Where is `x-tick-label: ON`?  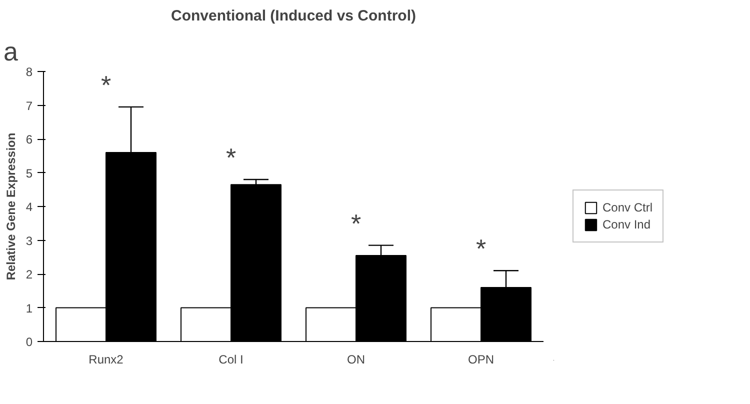
x-tick-label: ON is located at coordinates (356, 359).